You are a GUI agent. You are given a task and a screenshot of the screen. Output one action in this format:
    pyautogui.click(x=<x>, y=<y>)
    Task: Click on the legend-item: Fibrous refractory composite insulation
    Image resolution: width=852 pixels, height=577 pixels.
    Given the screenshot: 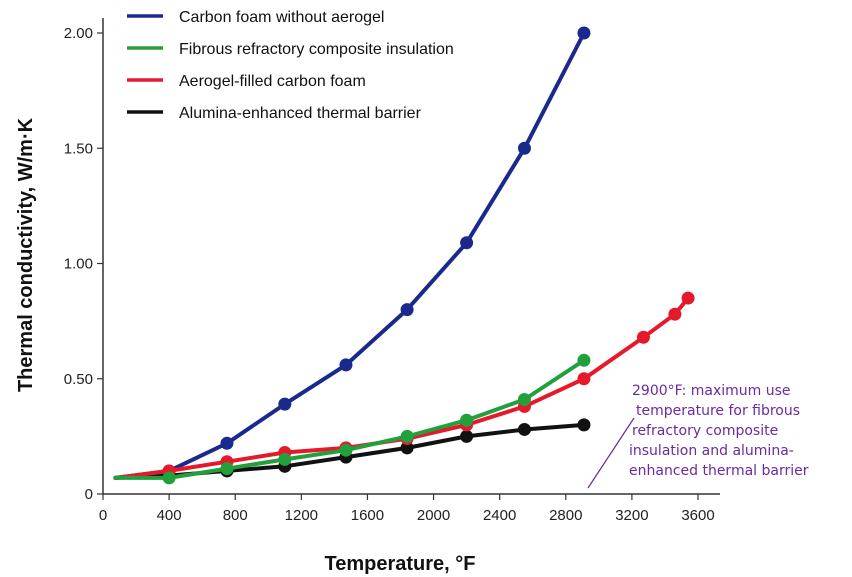 What is the action you would take?
    pyautogui.click(x=290, y=49)
    